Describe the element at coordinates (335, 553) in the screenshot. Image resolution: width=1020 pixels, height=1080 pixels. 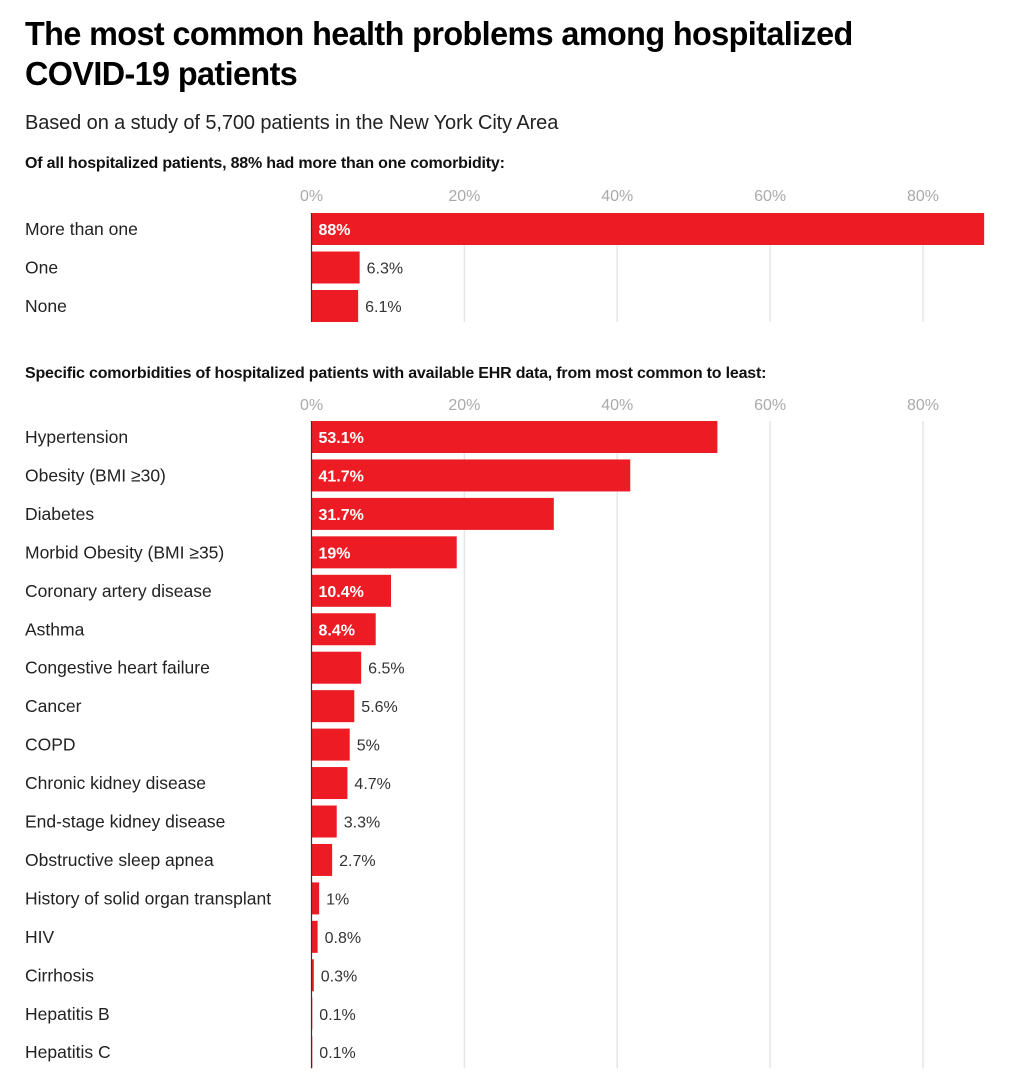
I see `value-label: 19%` at that location.